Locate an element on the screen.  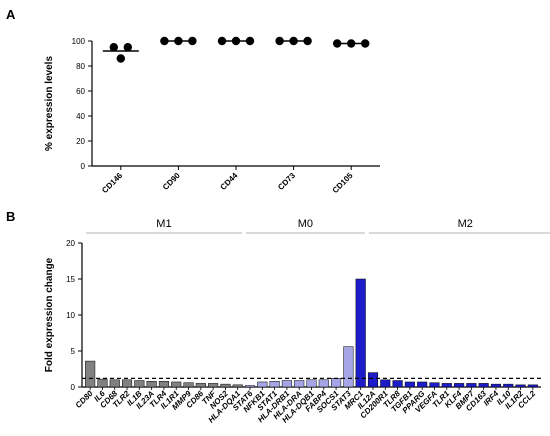
x-tick-label: CD90 is located at coordinates (171, 181).